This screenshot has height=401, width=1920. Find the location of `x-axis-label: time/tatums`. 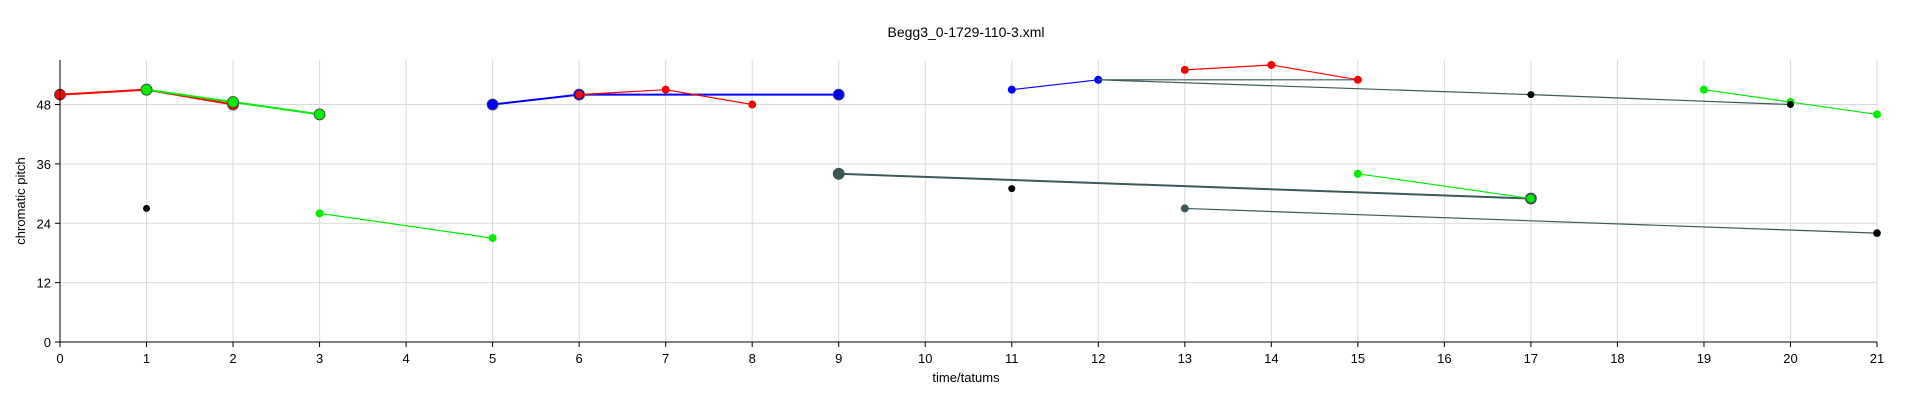

x-axis-label: time/tatums is located at coordinates (966, 377).